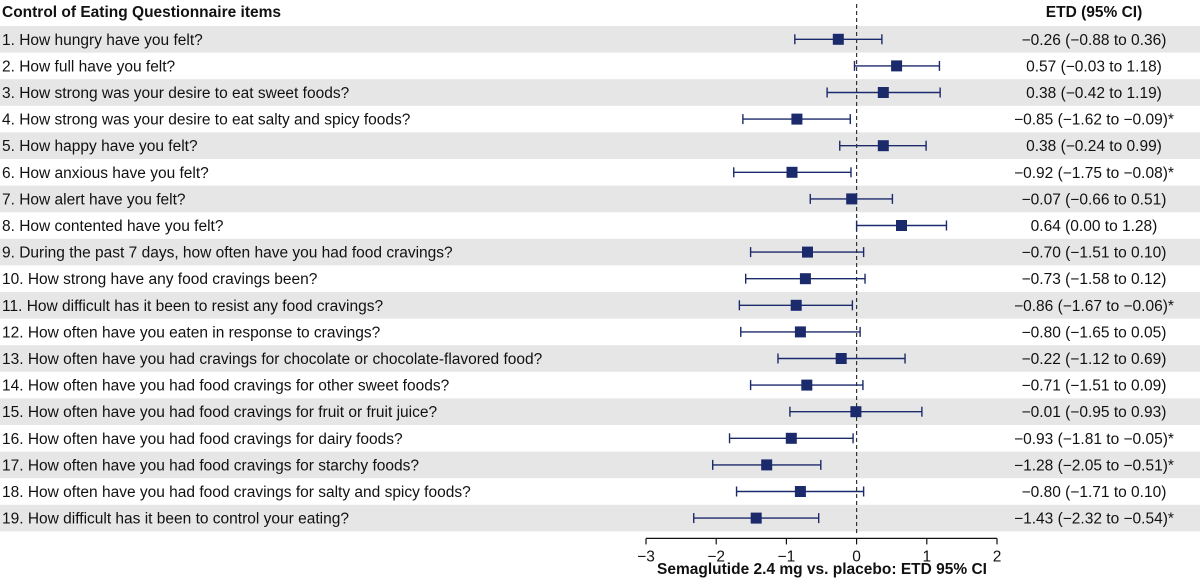  What do you see at coordinates (1094, 412) in the screenshot?
I see `value-text: −0.01 (−0.95 to 0.93)` at bounding box center [1094, 412].